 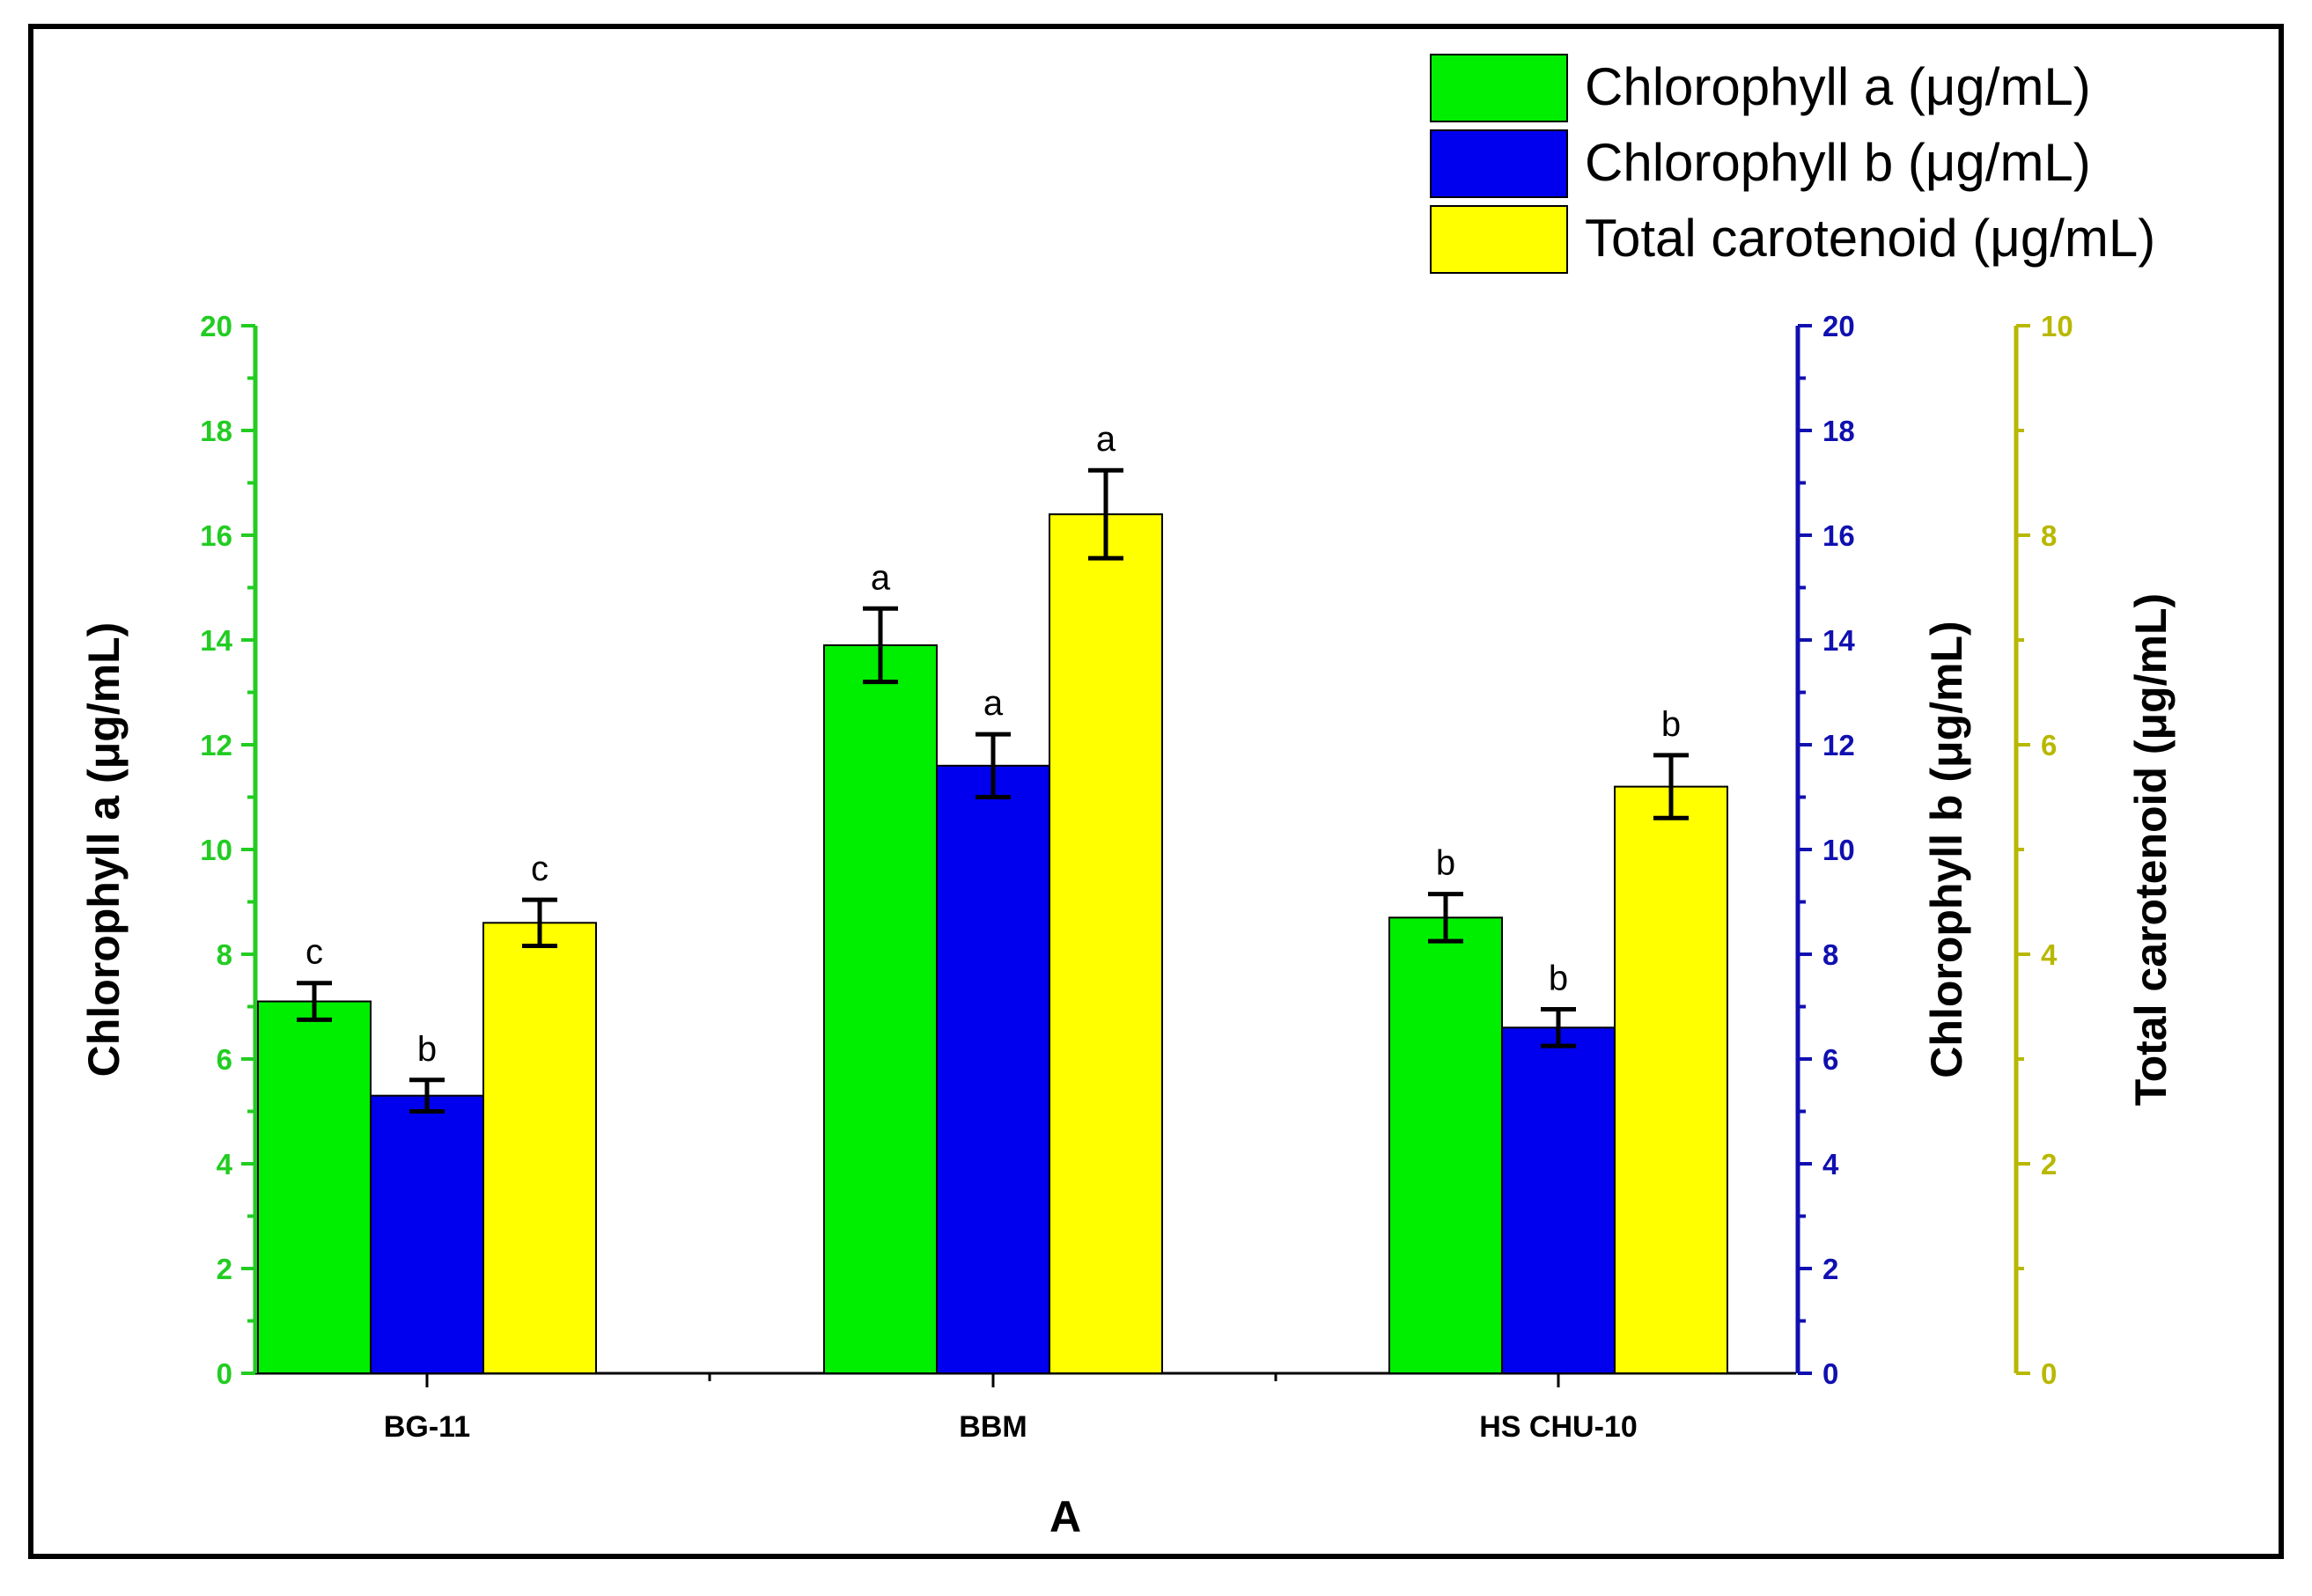 I want to click on legend-item: Total carotenoid (μg/mL), so click(x=1793, y=240).